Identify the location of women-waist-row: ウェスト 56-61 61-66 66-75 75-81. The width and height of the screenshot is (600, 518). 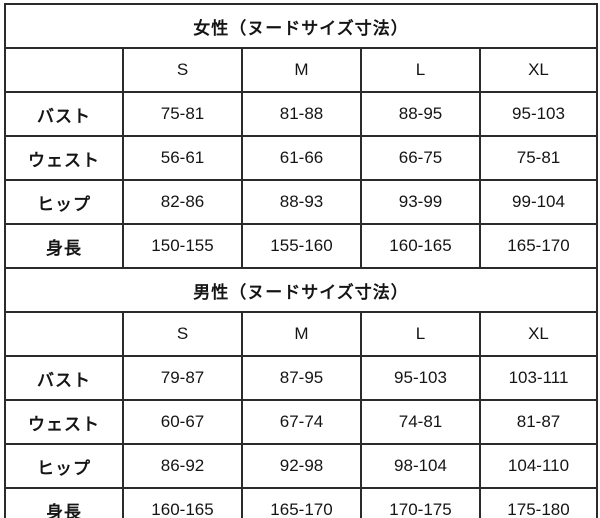
(301, 158).